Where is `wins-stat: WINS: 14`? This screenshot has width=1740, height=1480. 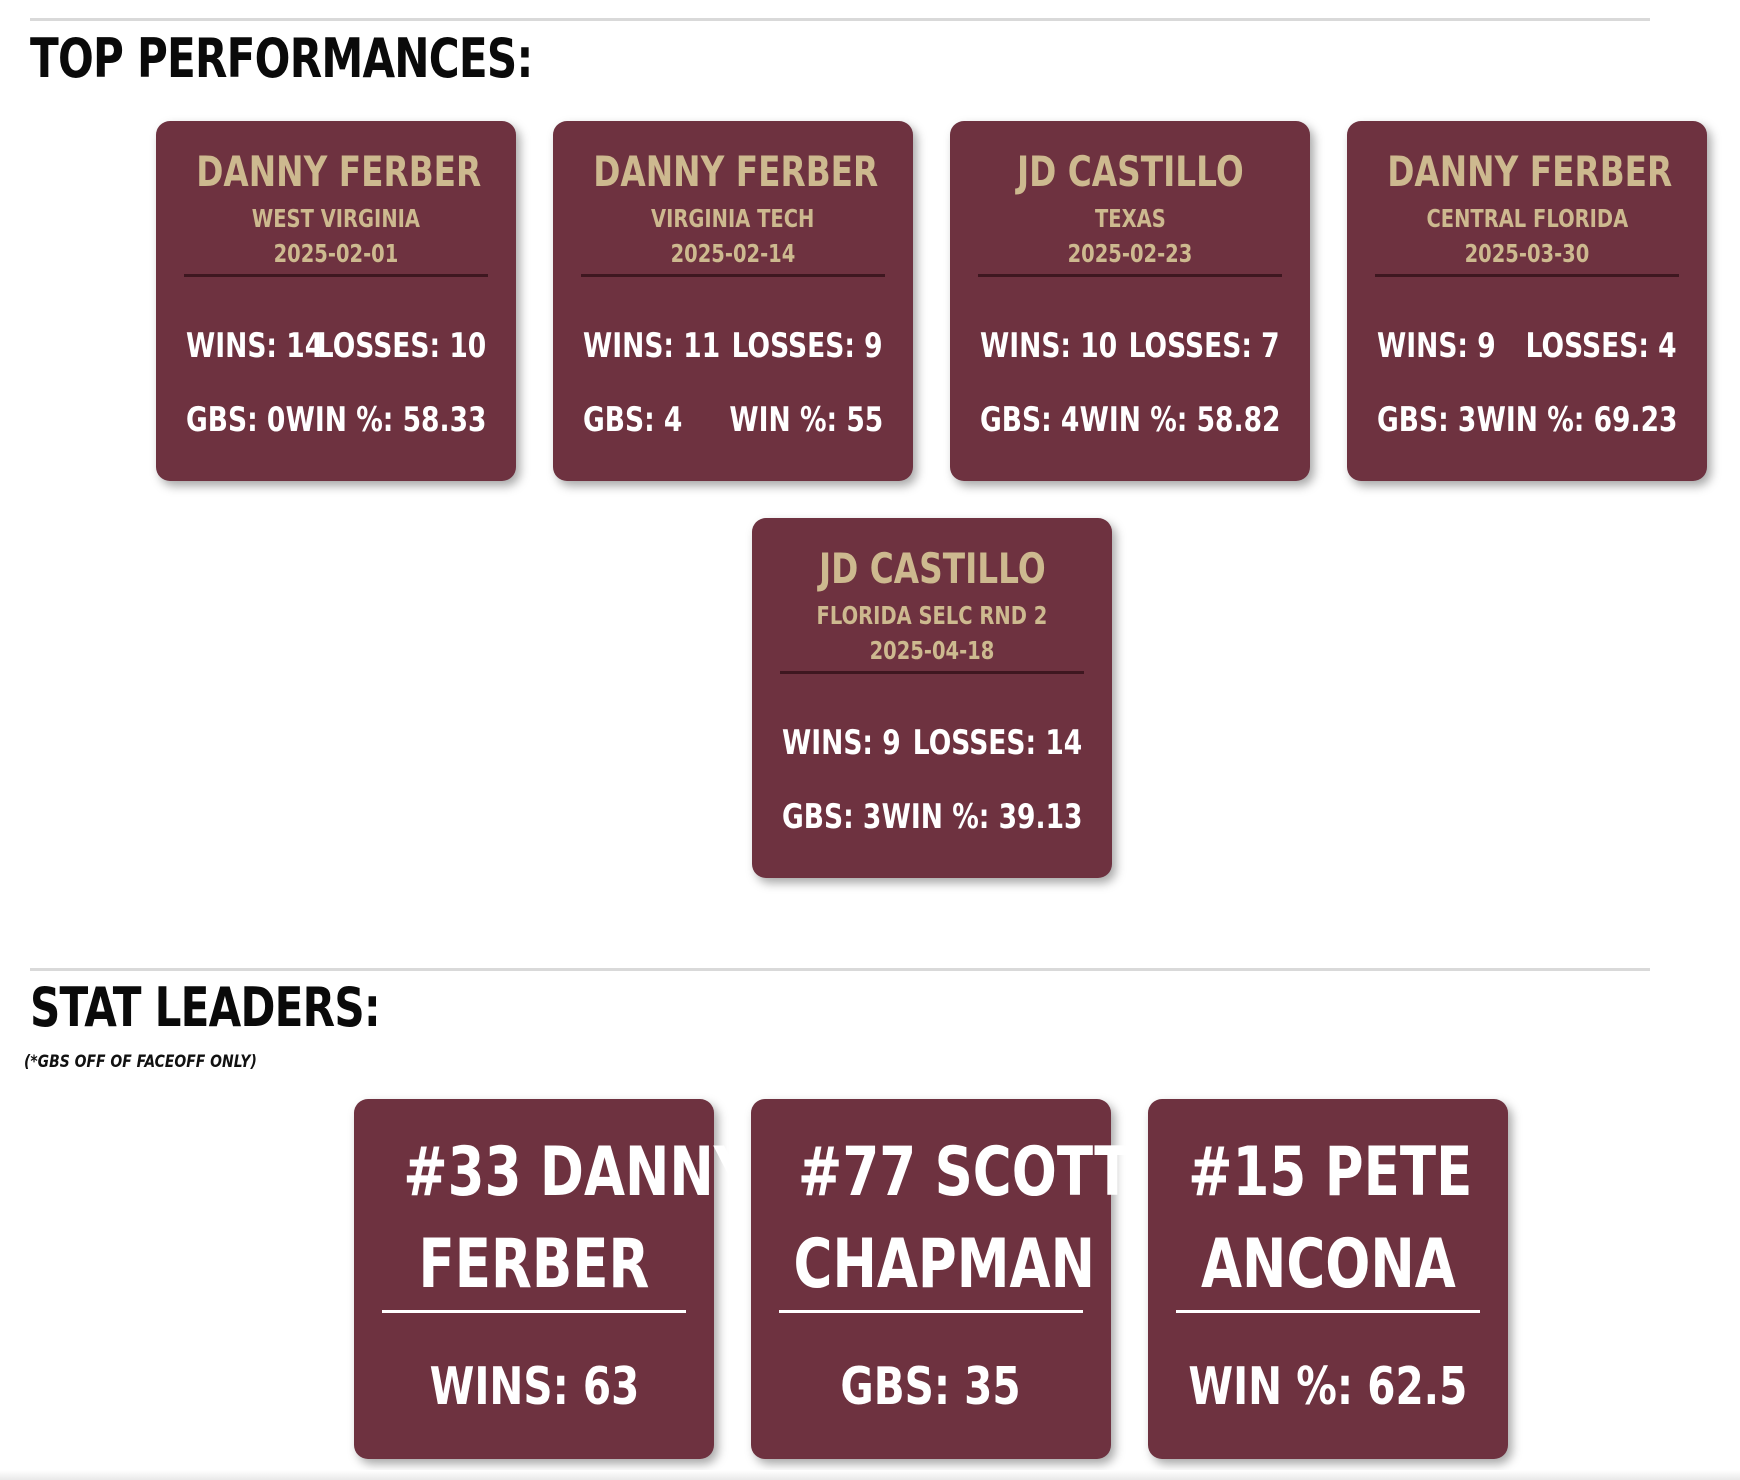 wins-stat: WINS: 14 is located at coordinates (255, 346).